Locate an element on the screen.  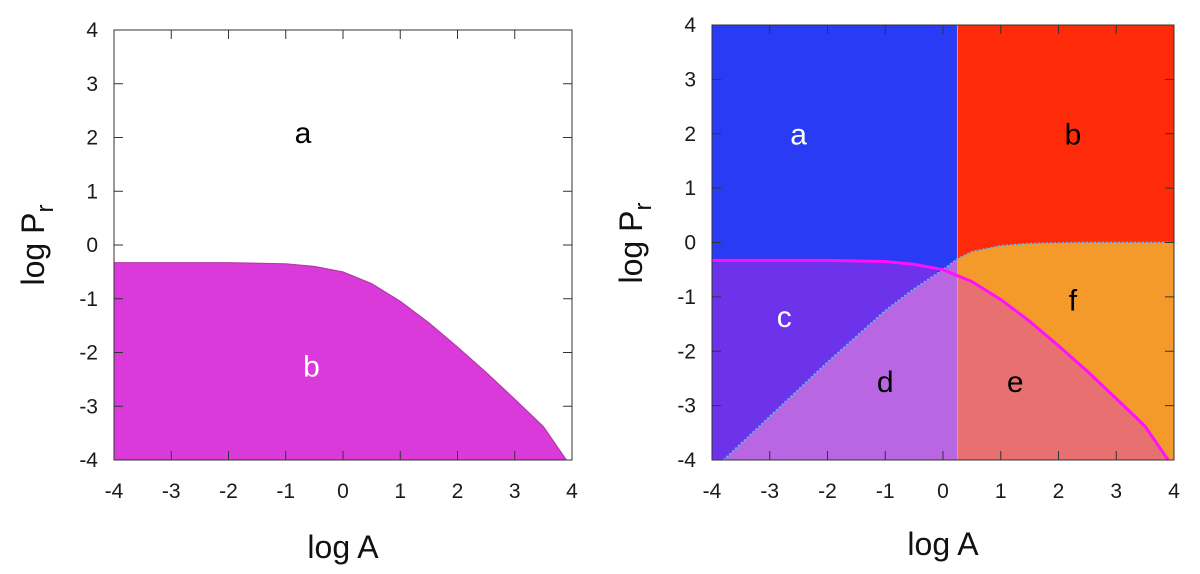
region-b is located at coordinates (340, 361).